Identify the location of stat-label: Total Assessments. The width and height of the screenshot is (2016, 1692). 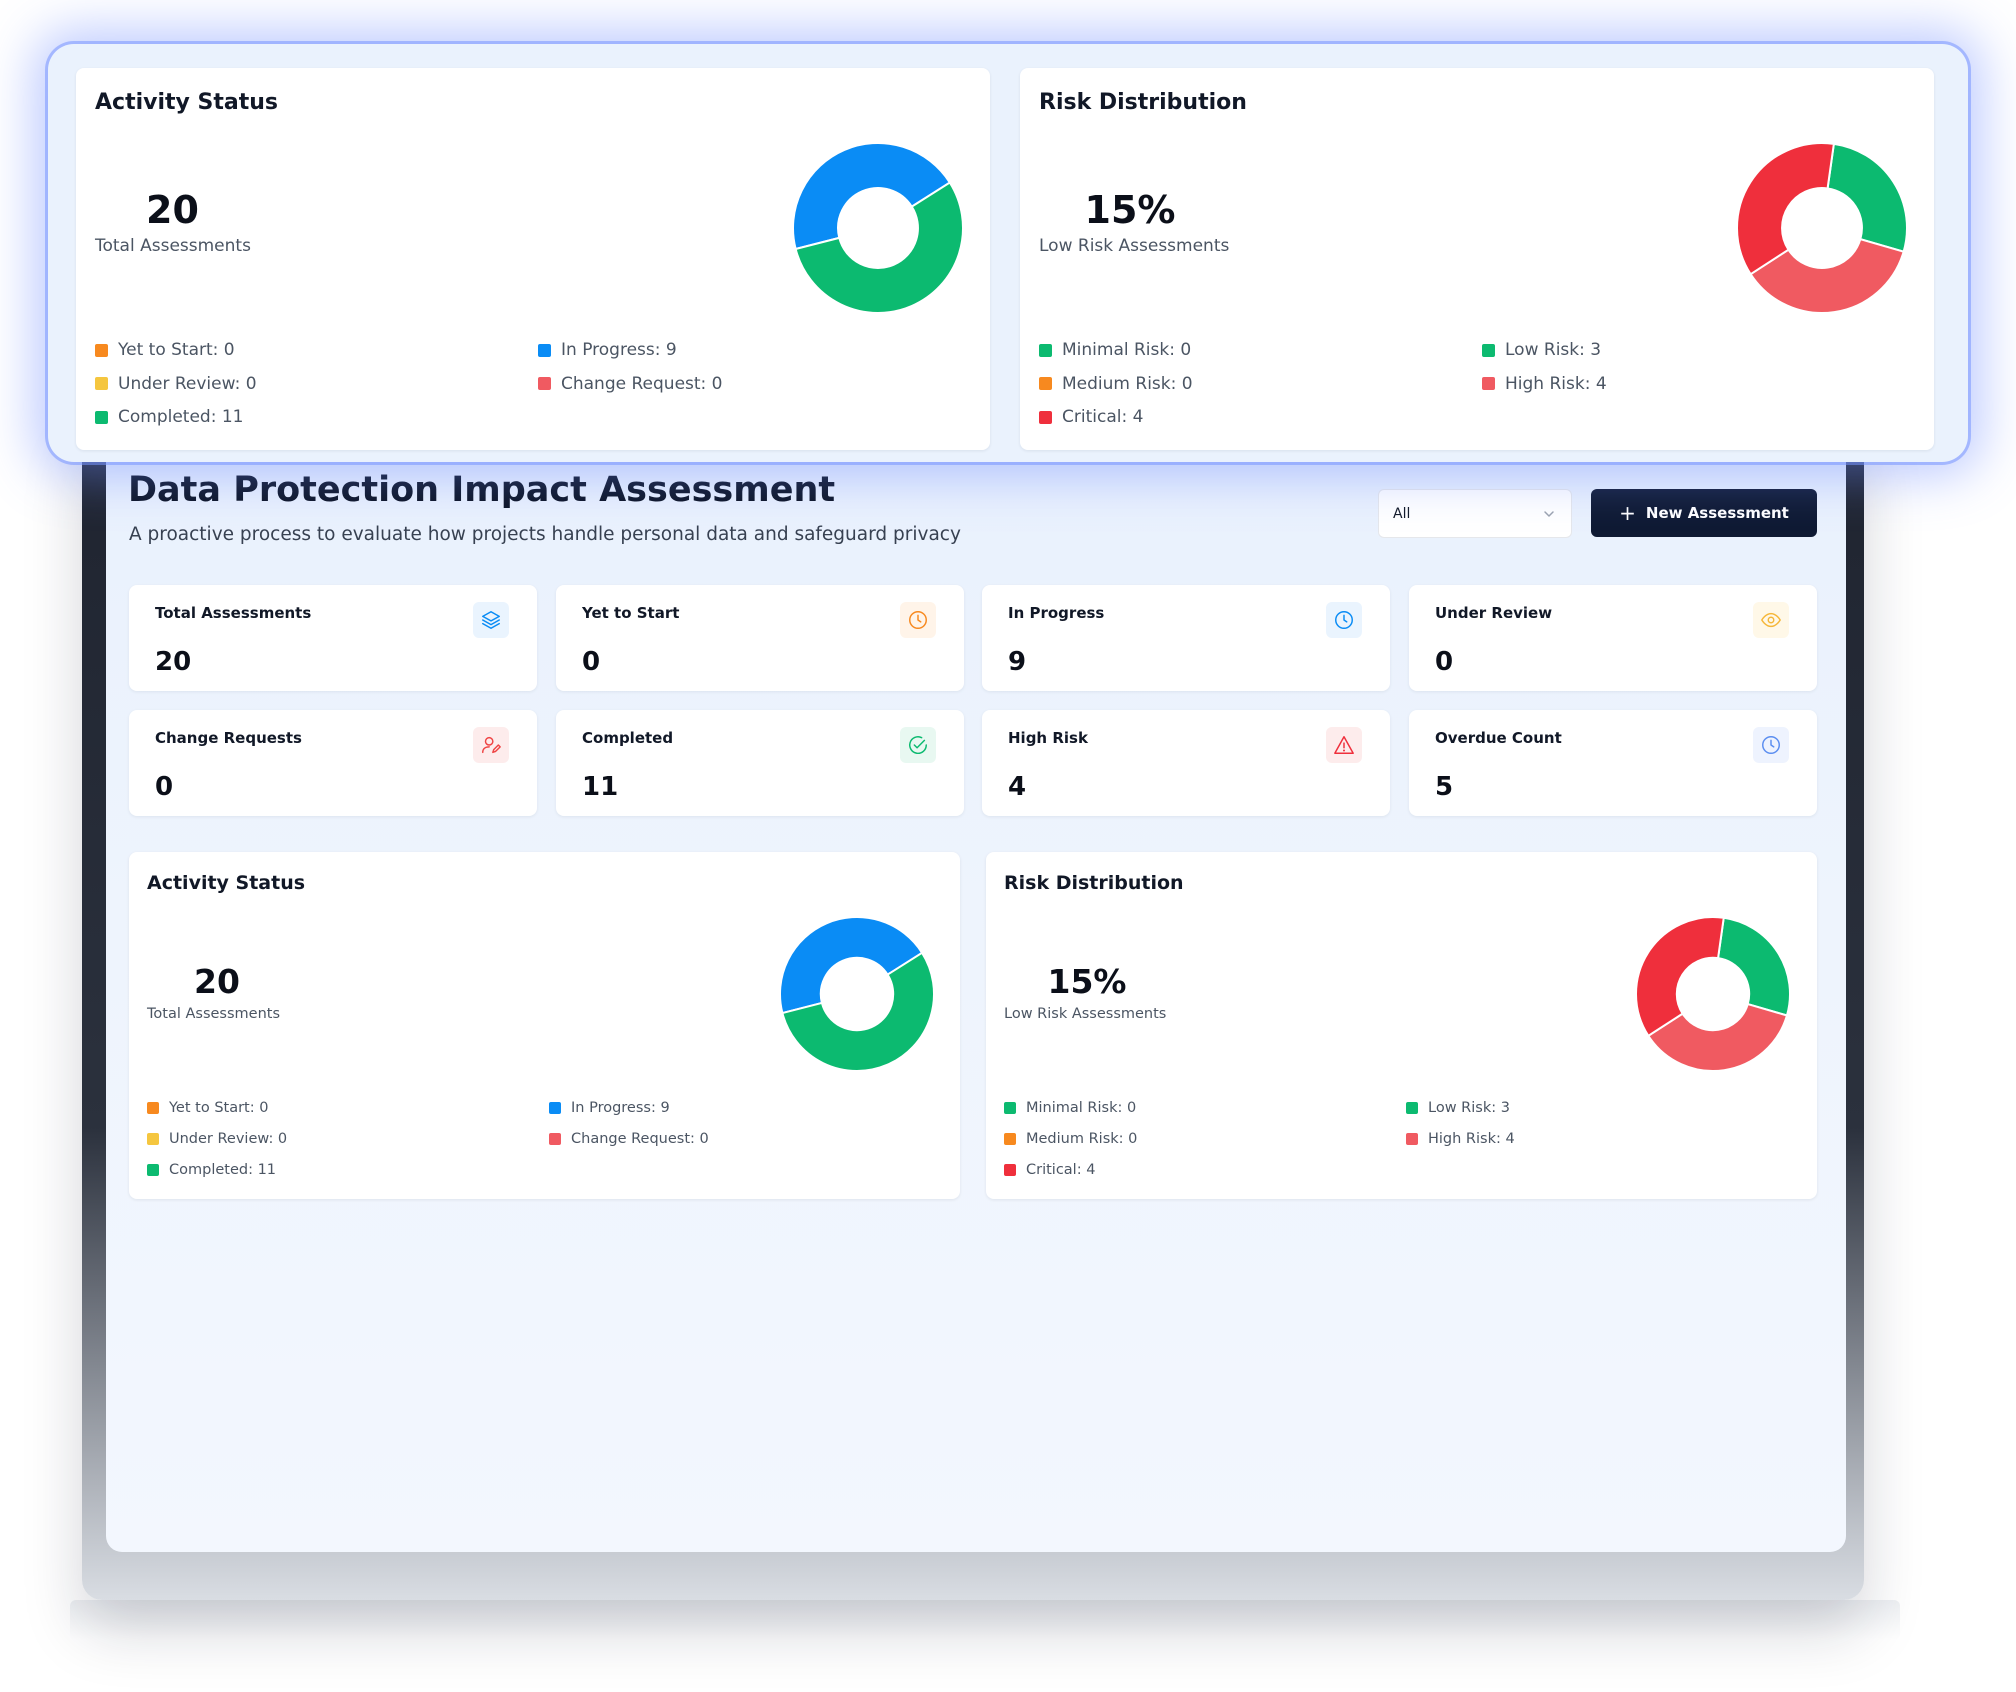
(233, 613).